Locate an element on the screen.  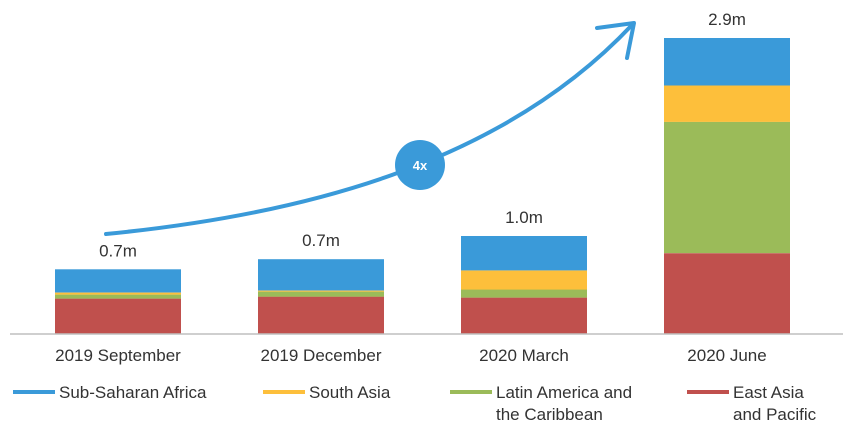
legend-item: South Asia is located at coordinates (327, 392).